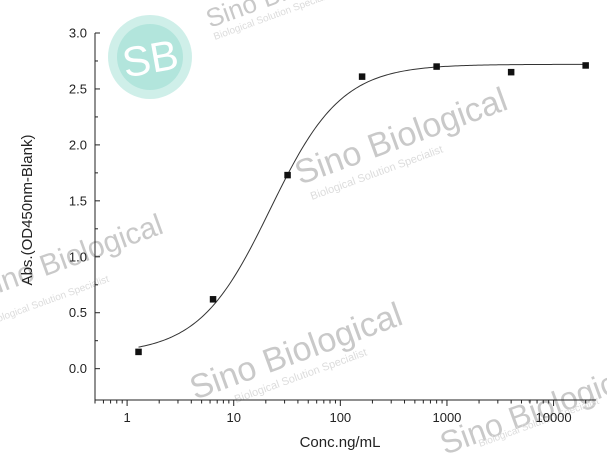 This screenshot has width=607, height=453. Describe the element at coordinates (78, 33) in the screenshot. I see `y-tick-label: 3.0` at that location.